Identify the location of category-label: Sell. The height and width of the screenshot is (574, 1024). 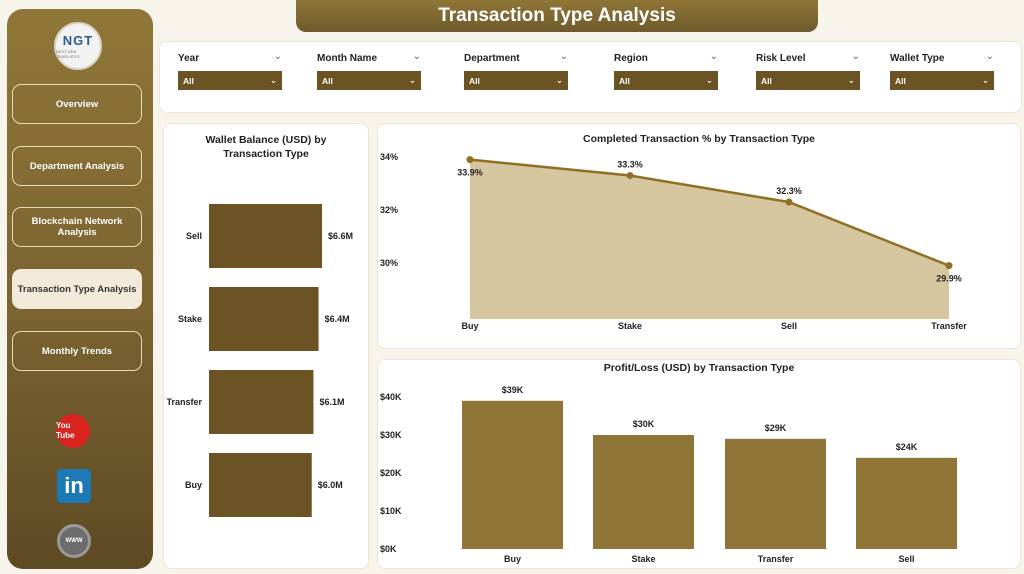
(194, 236).